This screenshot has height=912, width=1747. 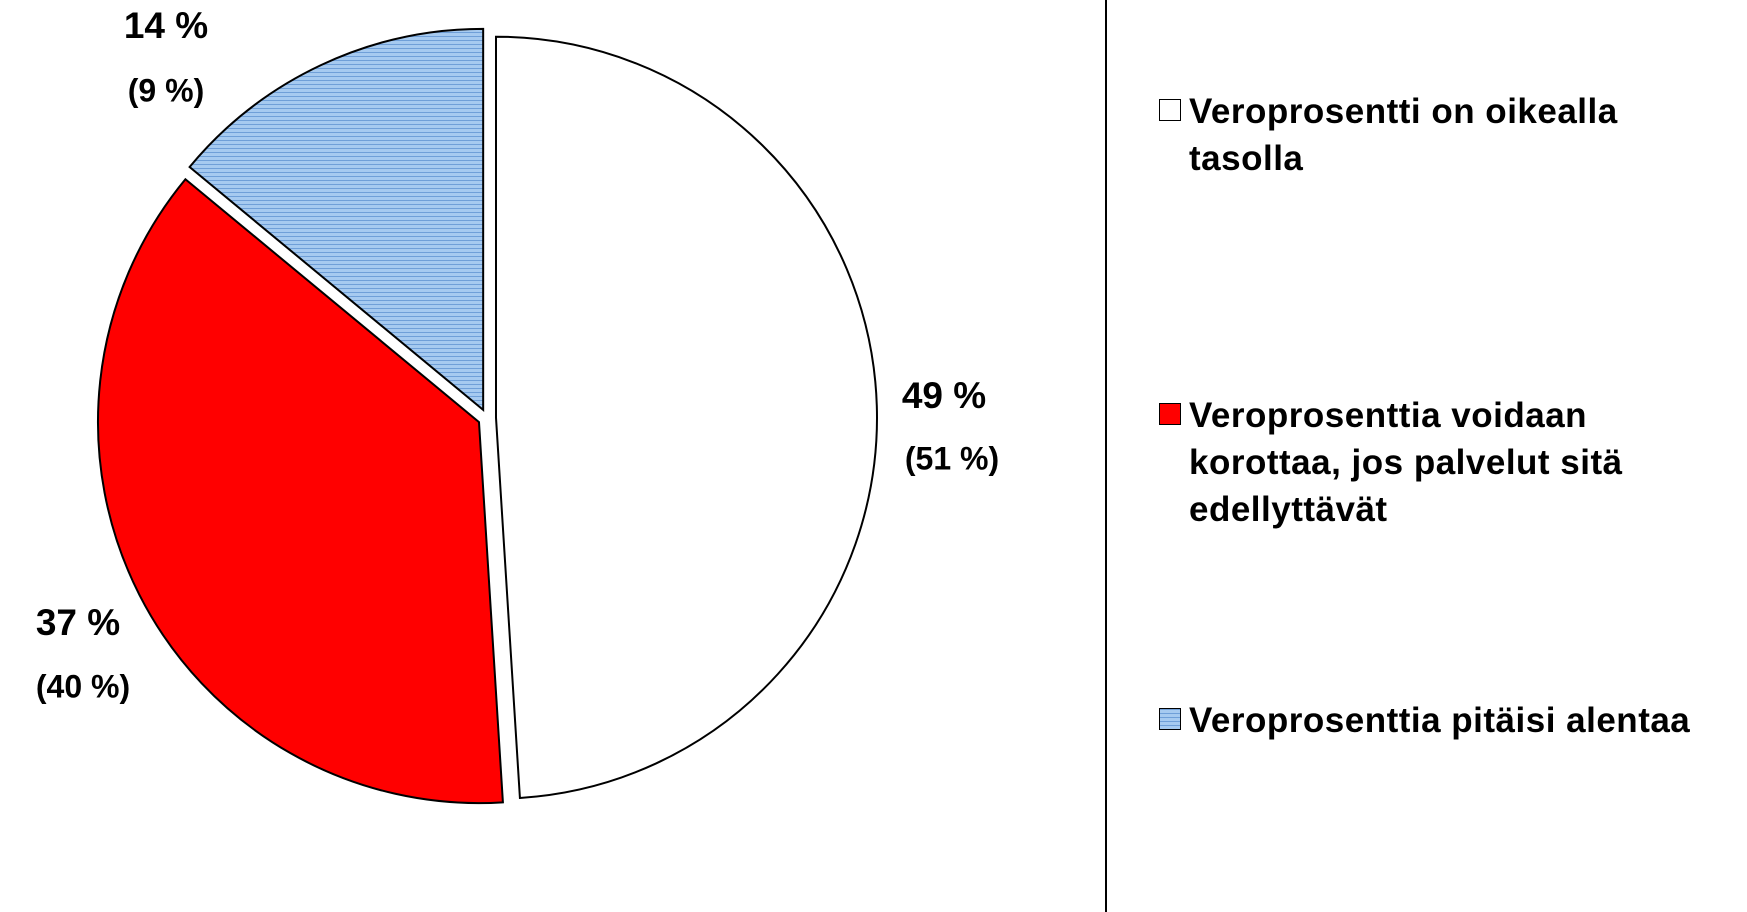 I want to click on comparison-label: (40 %), so click(x=83, y=686).